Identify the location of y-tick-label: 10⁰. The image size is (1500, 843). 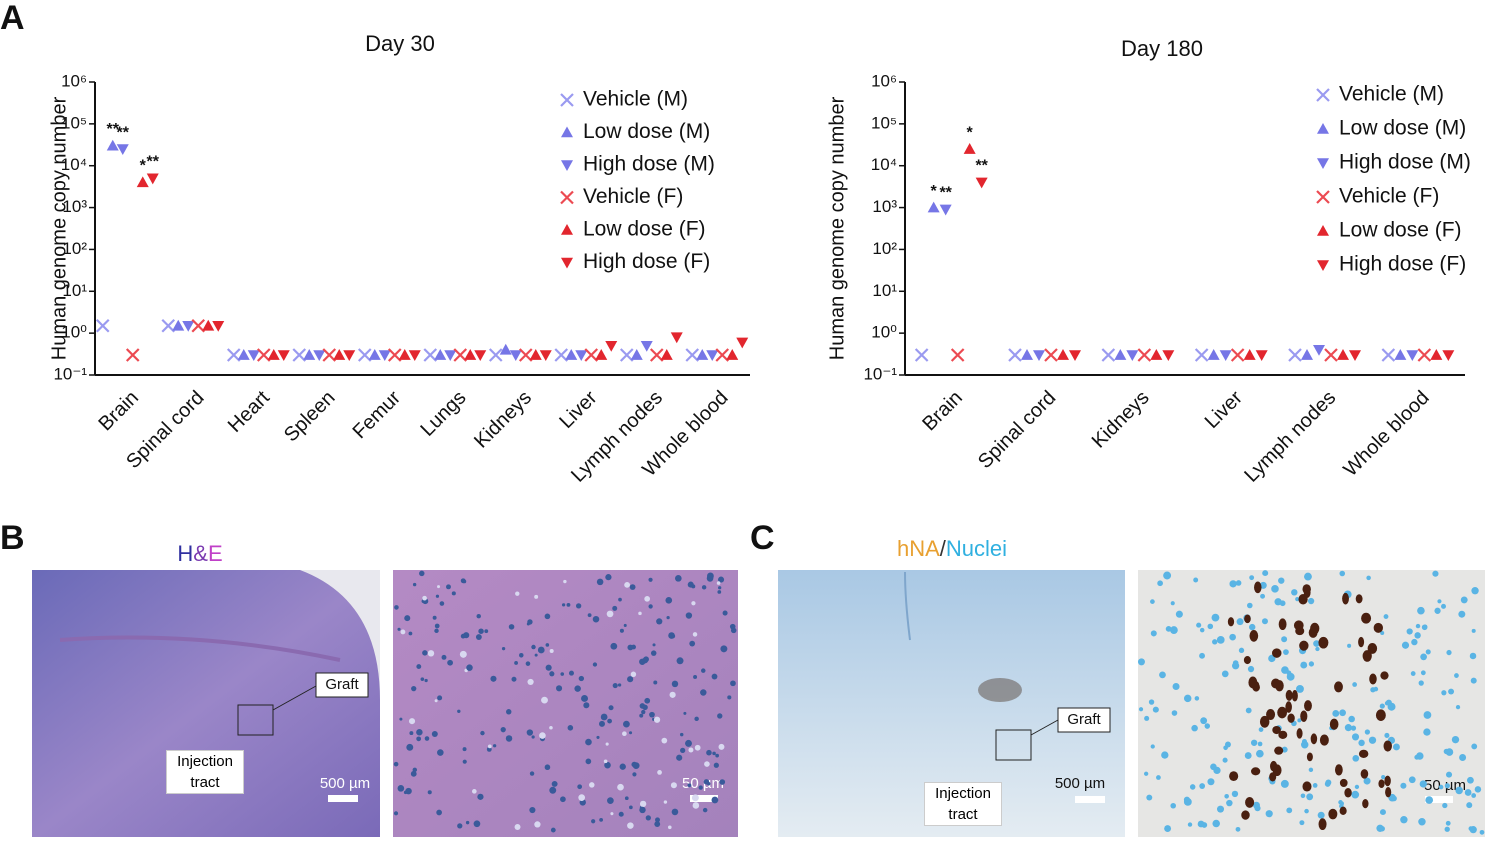
(74, 332).